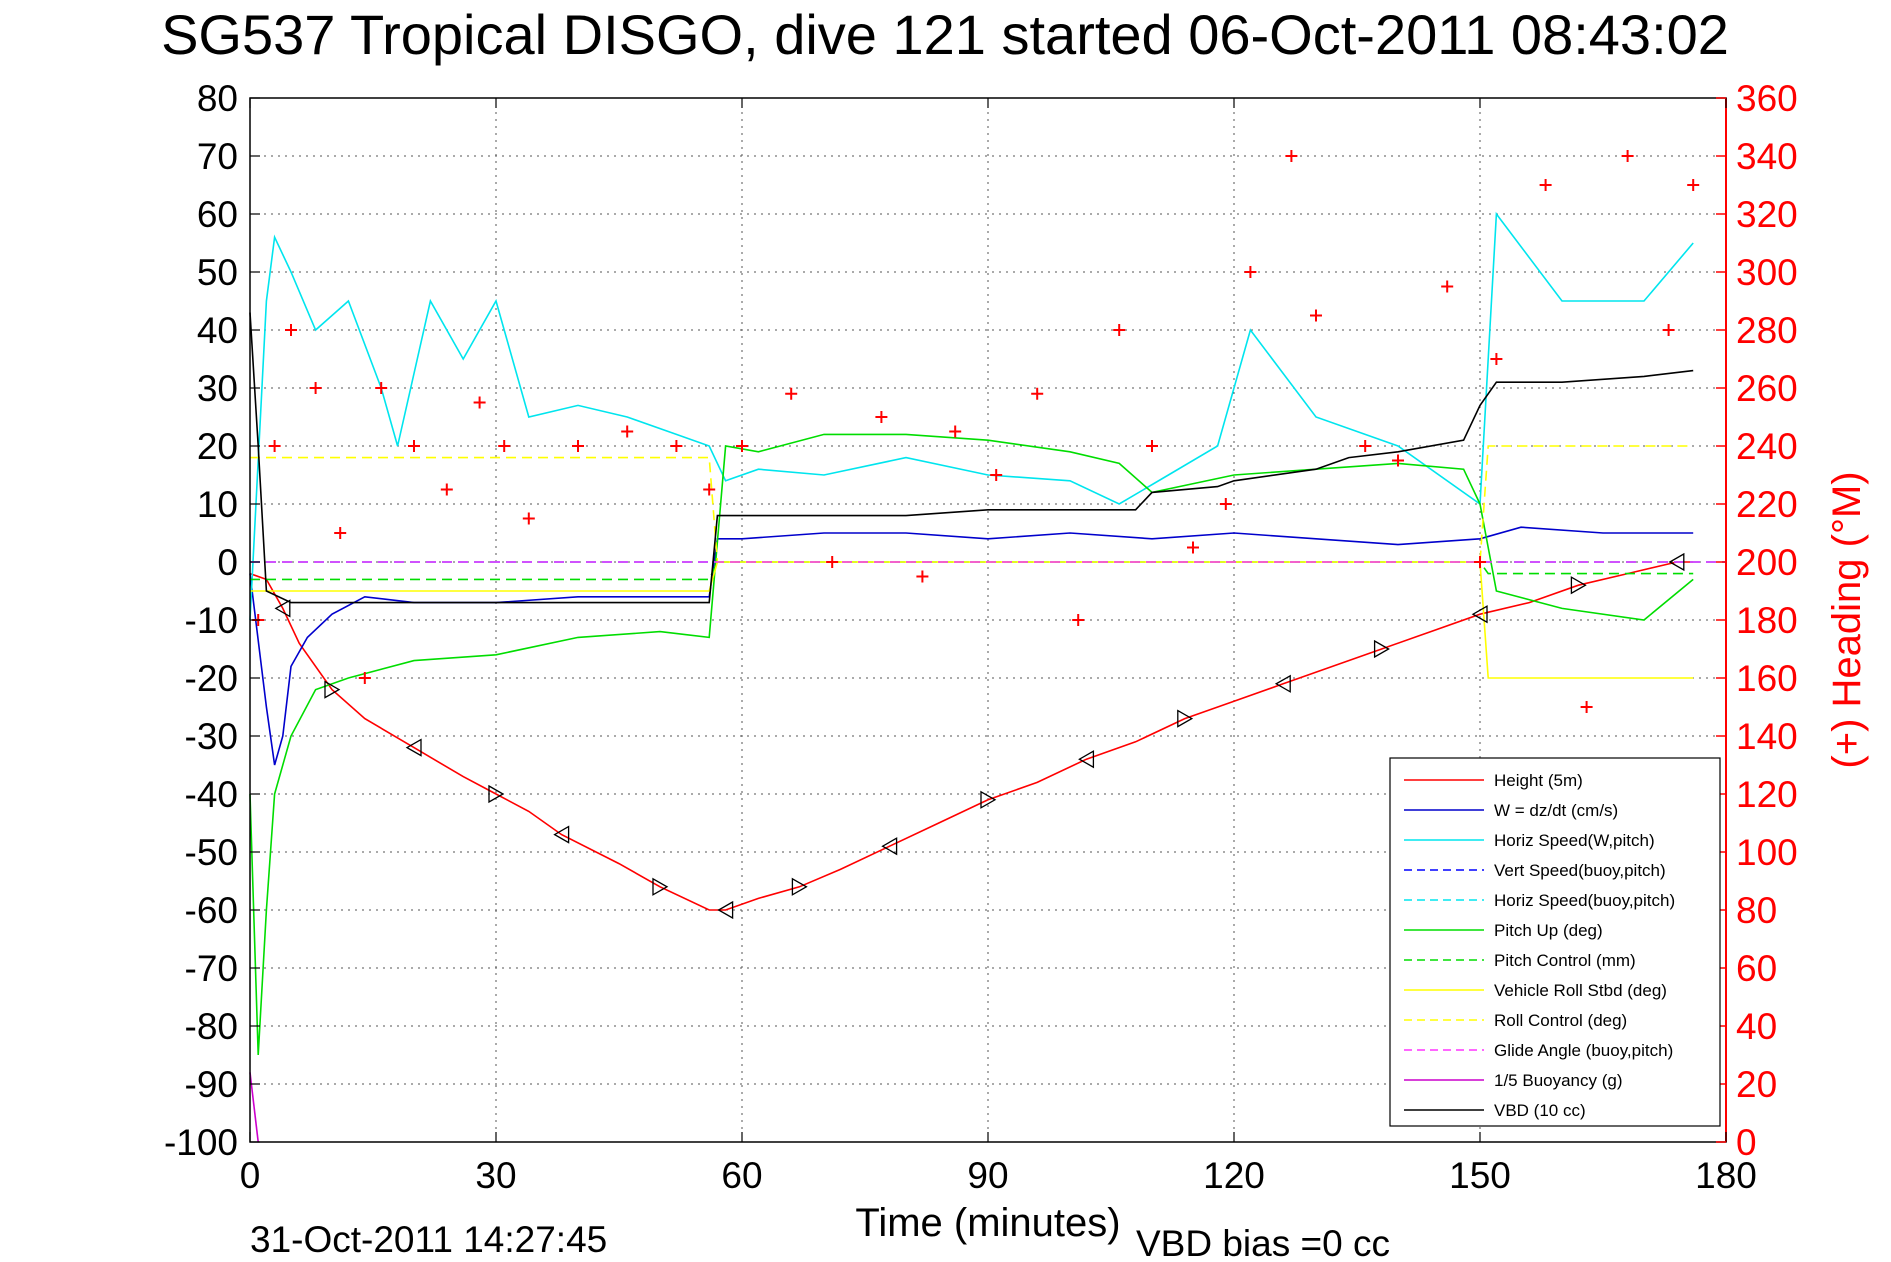 The height and width of the screenshot is (1262, 1891). I want to click on legend-box, so click(1555, 942).